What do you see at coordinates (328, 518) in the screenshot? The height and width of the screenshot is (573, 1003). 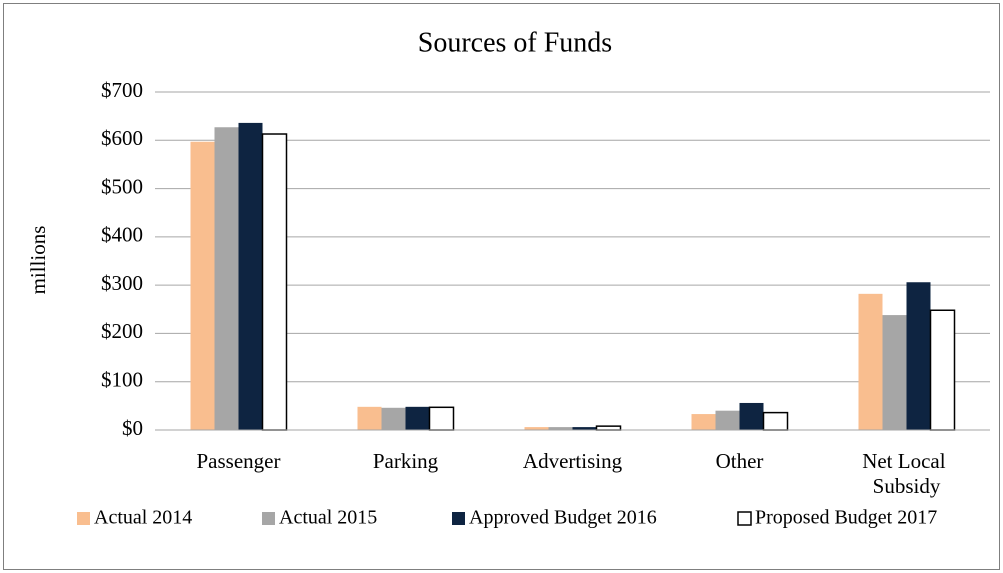 I see `legend-label: Actual 2015` at bounding box center [328, 518].